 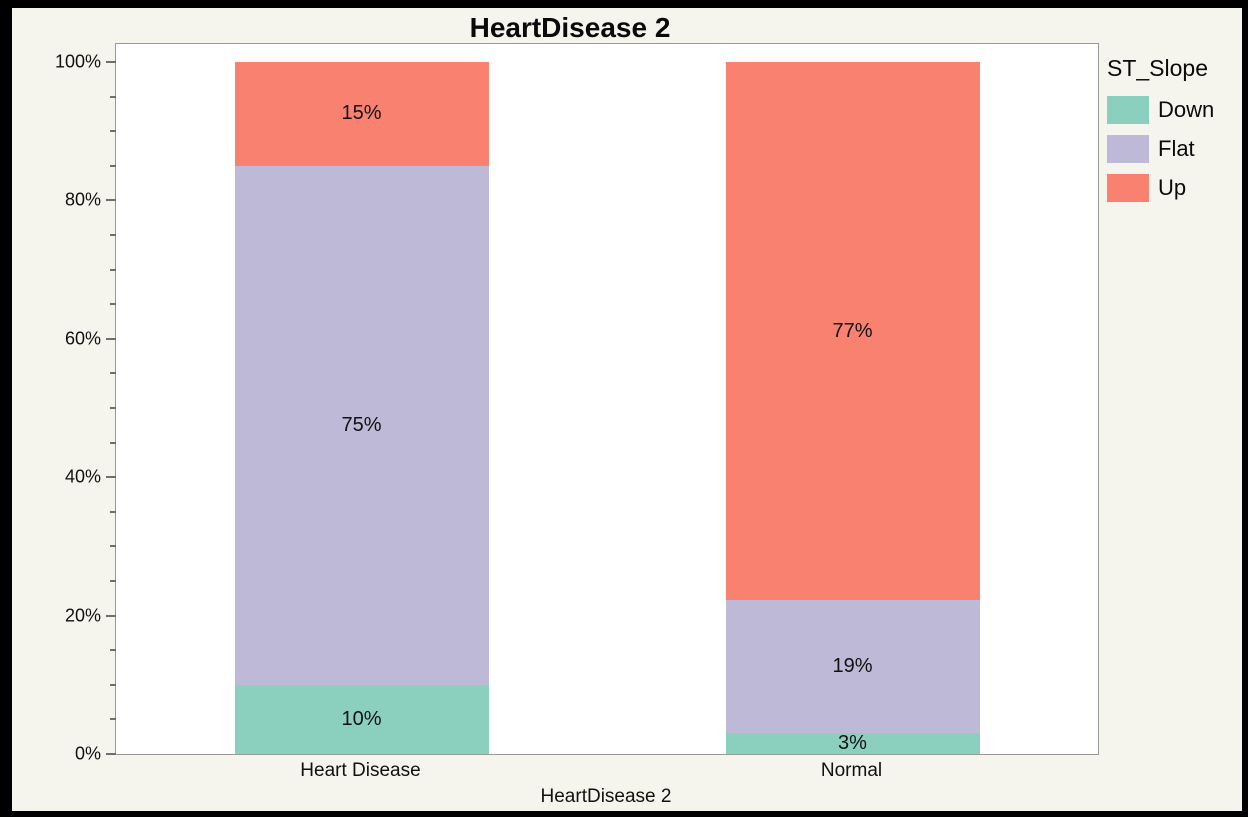 I want to click on segment-value-label: 75%, so click(x=361, y=424).